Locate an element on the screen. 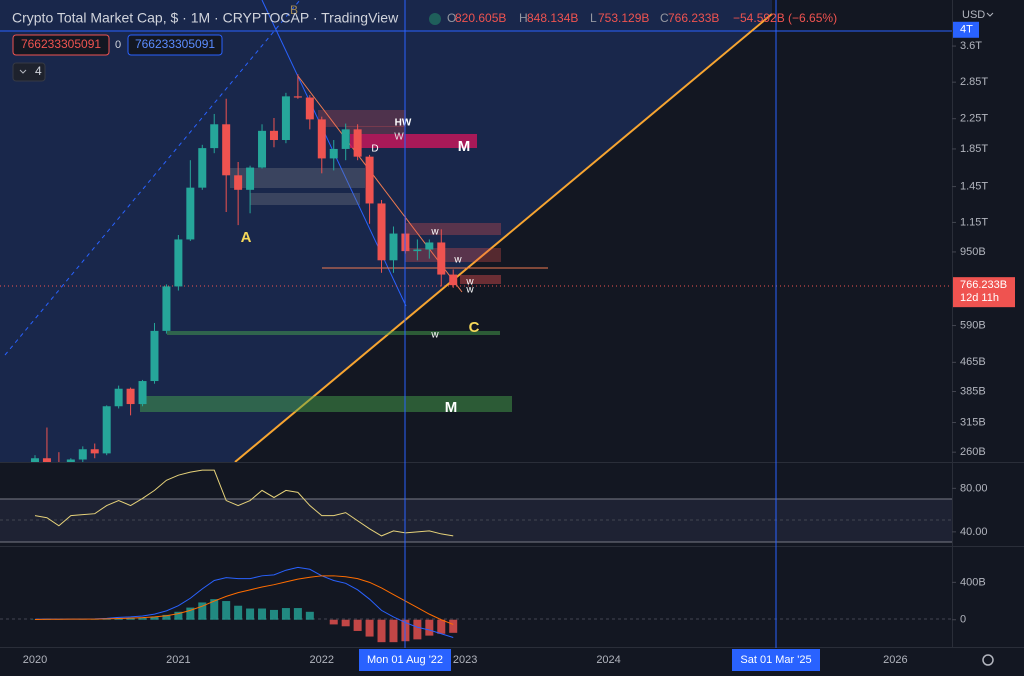 This screenshot has width=1024, height=676. indicator-toggle is located at coordinates (29, 72).